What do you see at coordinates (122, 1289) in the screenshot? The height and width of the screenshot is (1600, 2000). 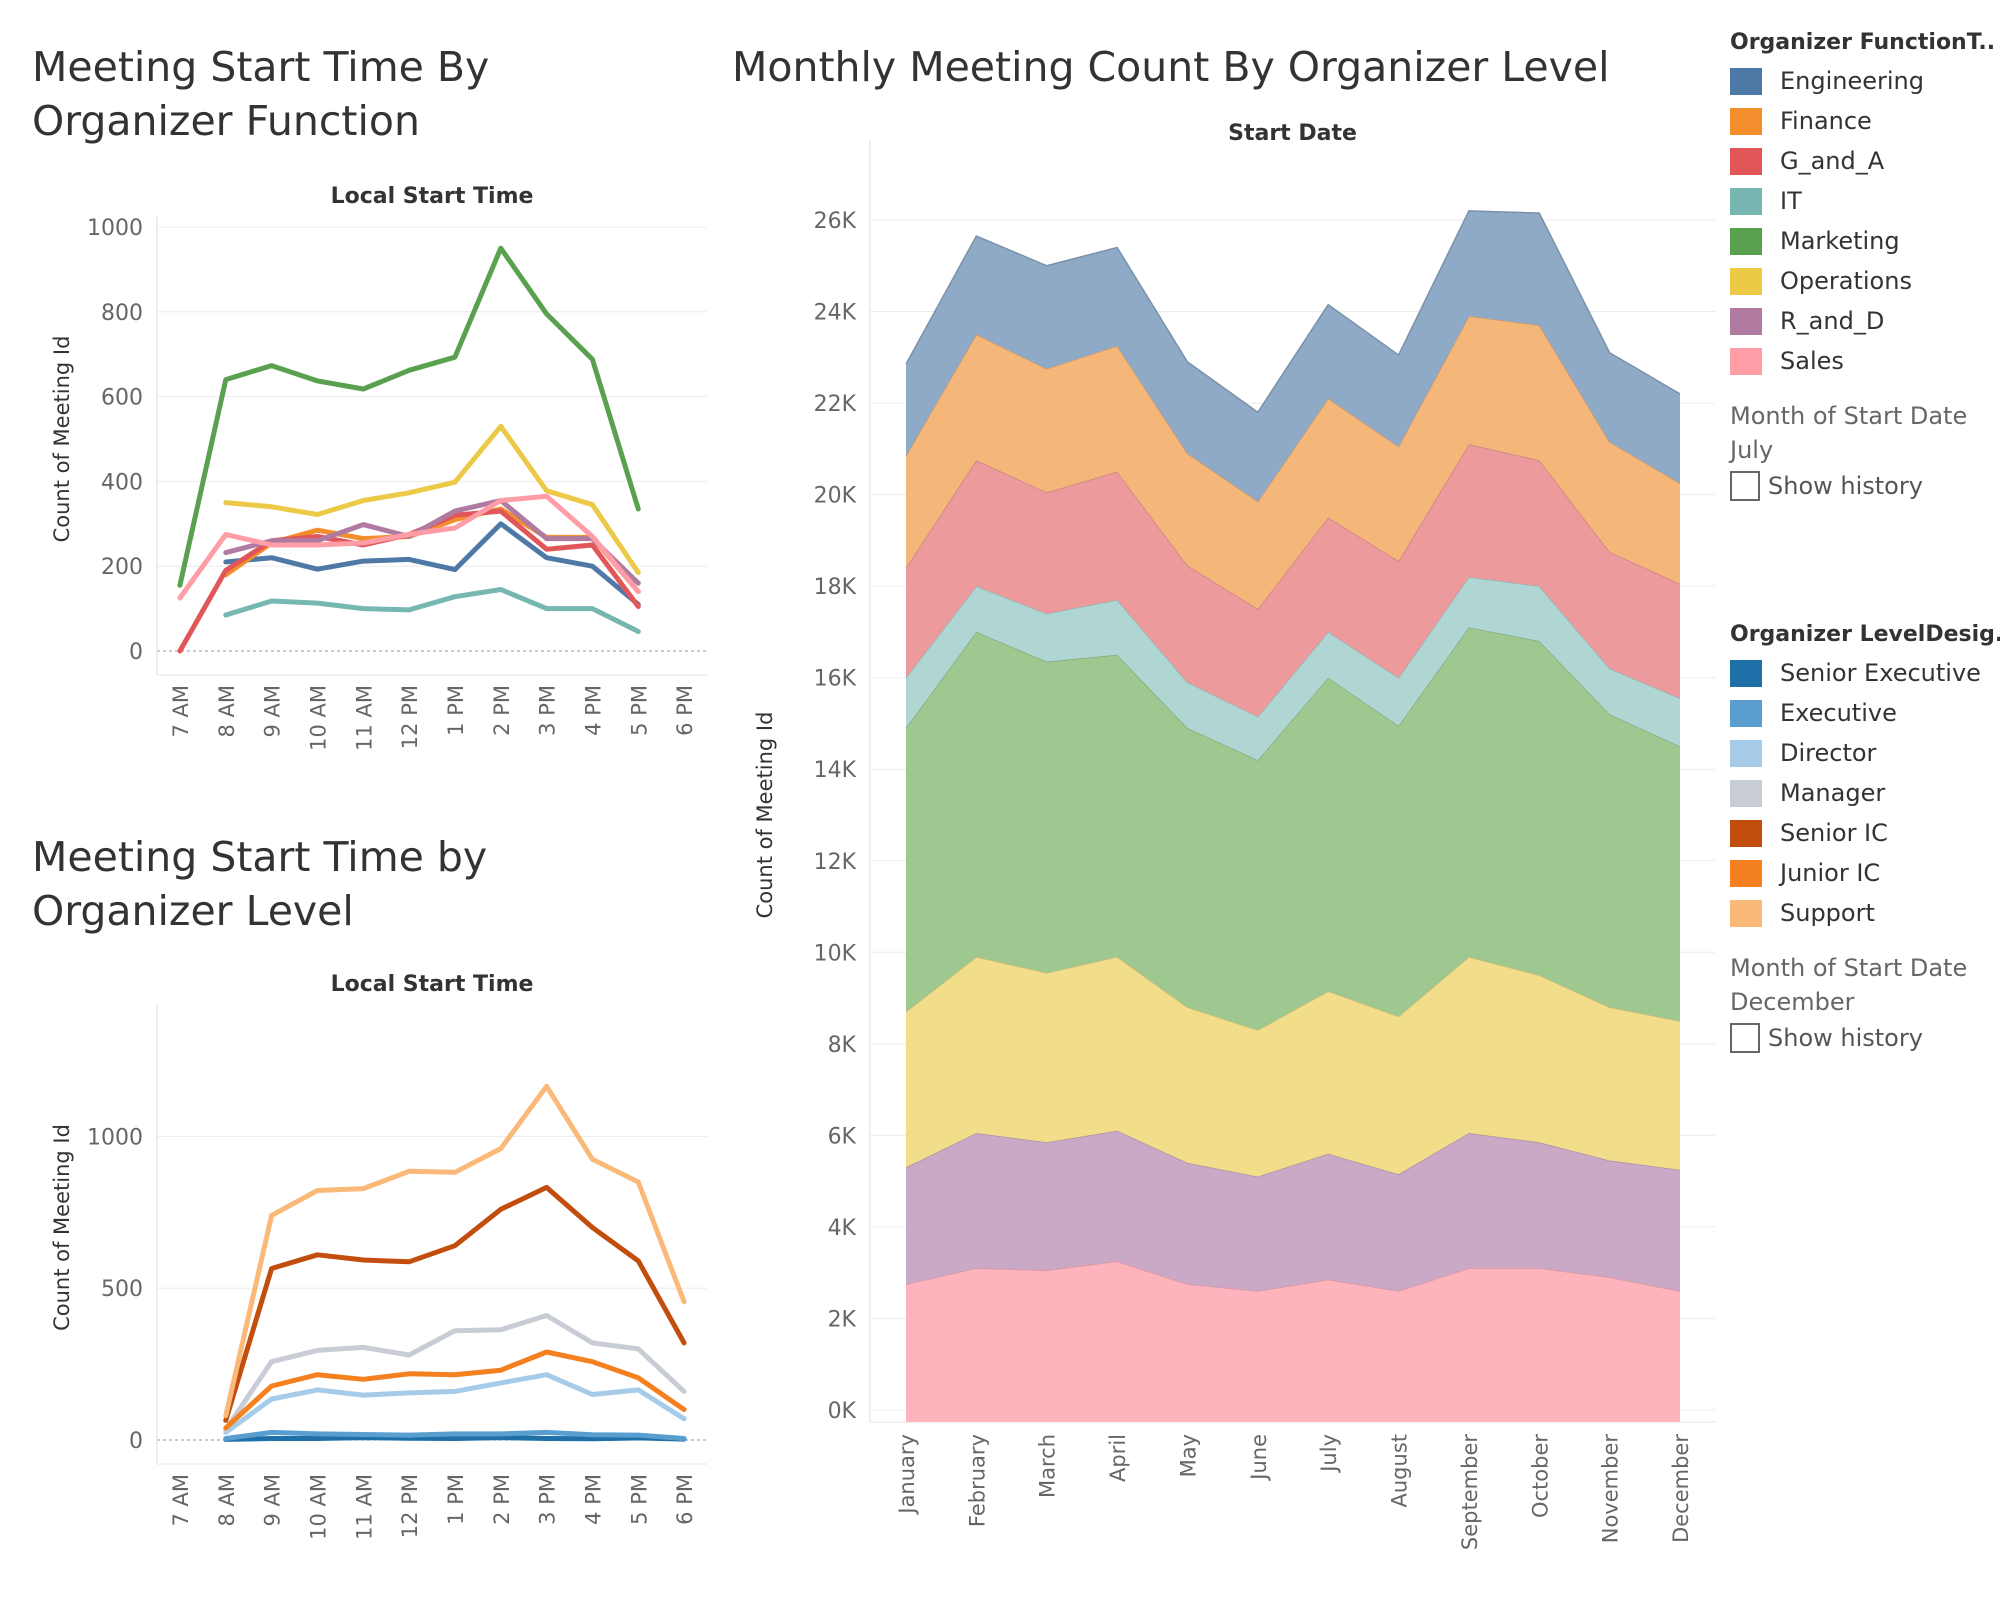 I see `y-tick-label: 500` at bounding box center [122, 1289].